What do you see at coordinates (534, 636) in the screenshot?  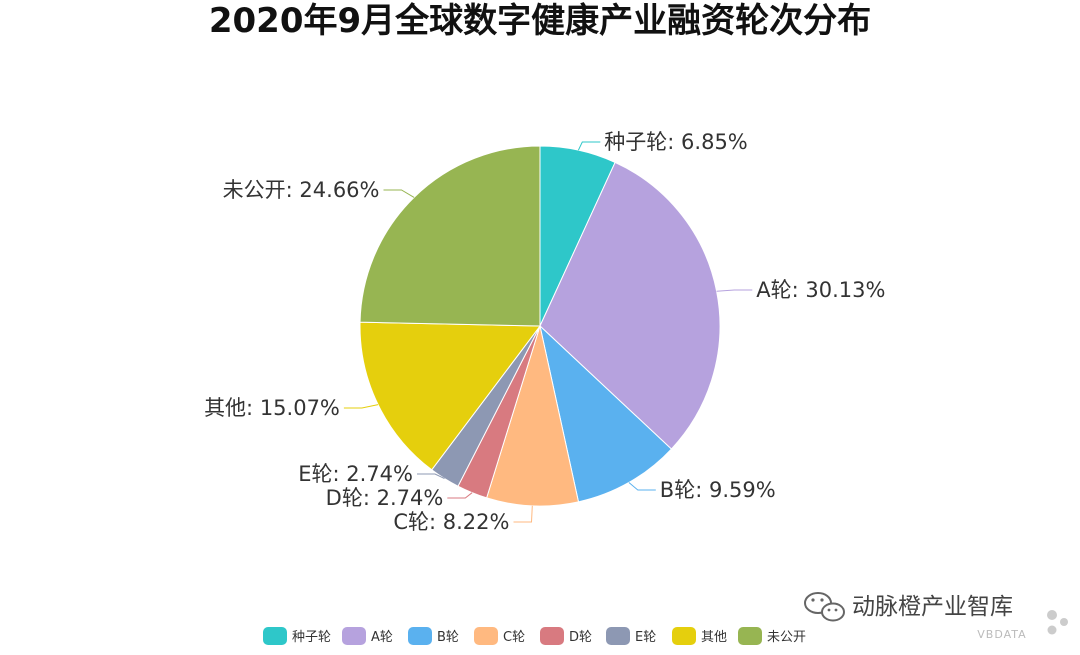 I see `legend: 种子轮 A轮 B轮 C轮 D轮 E轮 其他 未公开` at bounding box center [534, 636].